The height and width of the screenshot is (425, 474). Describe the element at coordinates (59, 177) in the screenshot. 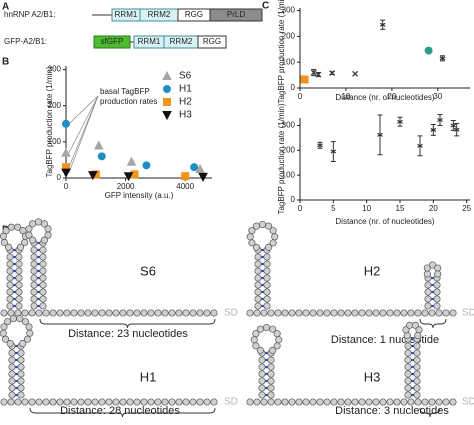

I see `y-tick-label: 0` at that location.